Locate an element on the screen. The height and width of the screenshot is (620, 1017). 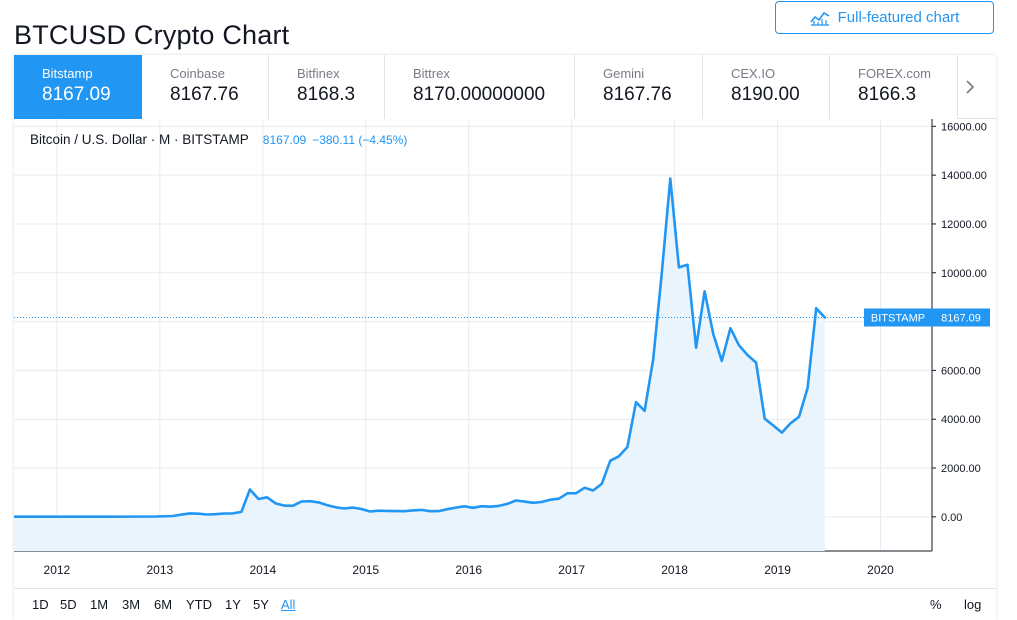
log-scale-button: log is located at coordinates (973, 604).